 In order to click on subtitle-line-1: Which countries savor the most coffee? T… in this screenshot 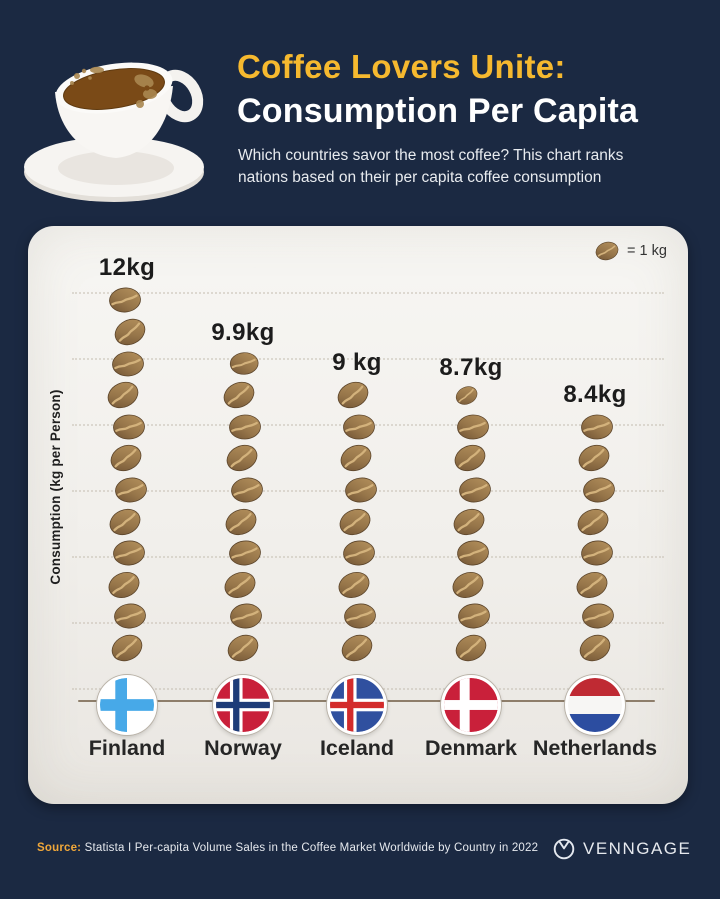, I will do `click(431, 155)`.